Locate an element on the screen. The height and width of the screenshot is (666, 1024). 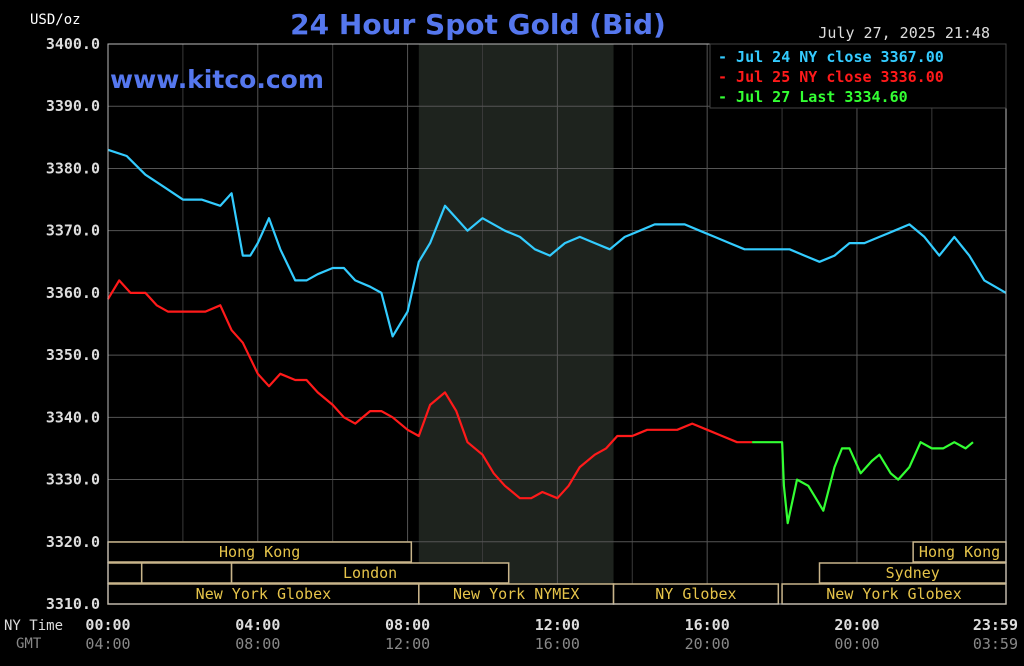
session-label: New York NYMEX is located at coordinates (516, 594).